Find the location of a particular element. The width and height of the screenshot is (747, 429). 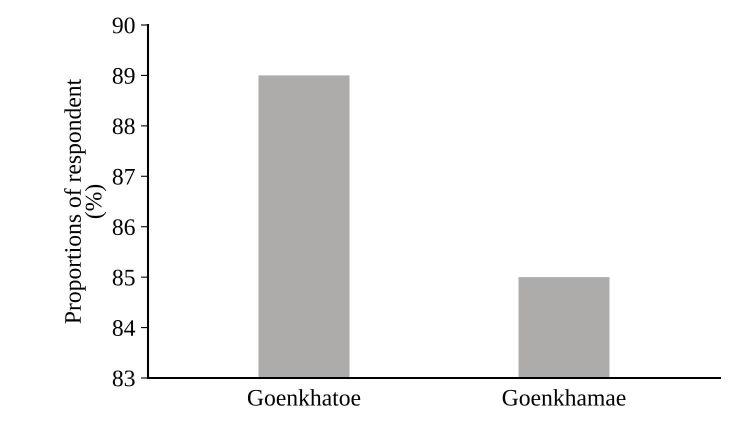

x-tick-label: Goenkhamae is located at coordinates (564, 397).